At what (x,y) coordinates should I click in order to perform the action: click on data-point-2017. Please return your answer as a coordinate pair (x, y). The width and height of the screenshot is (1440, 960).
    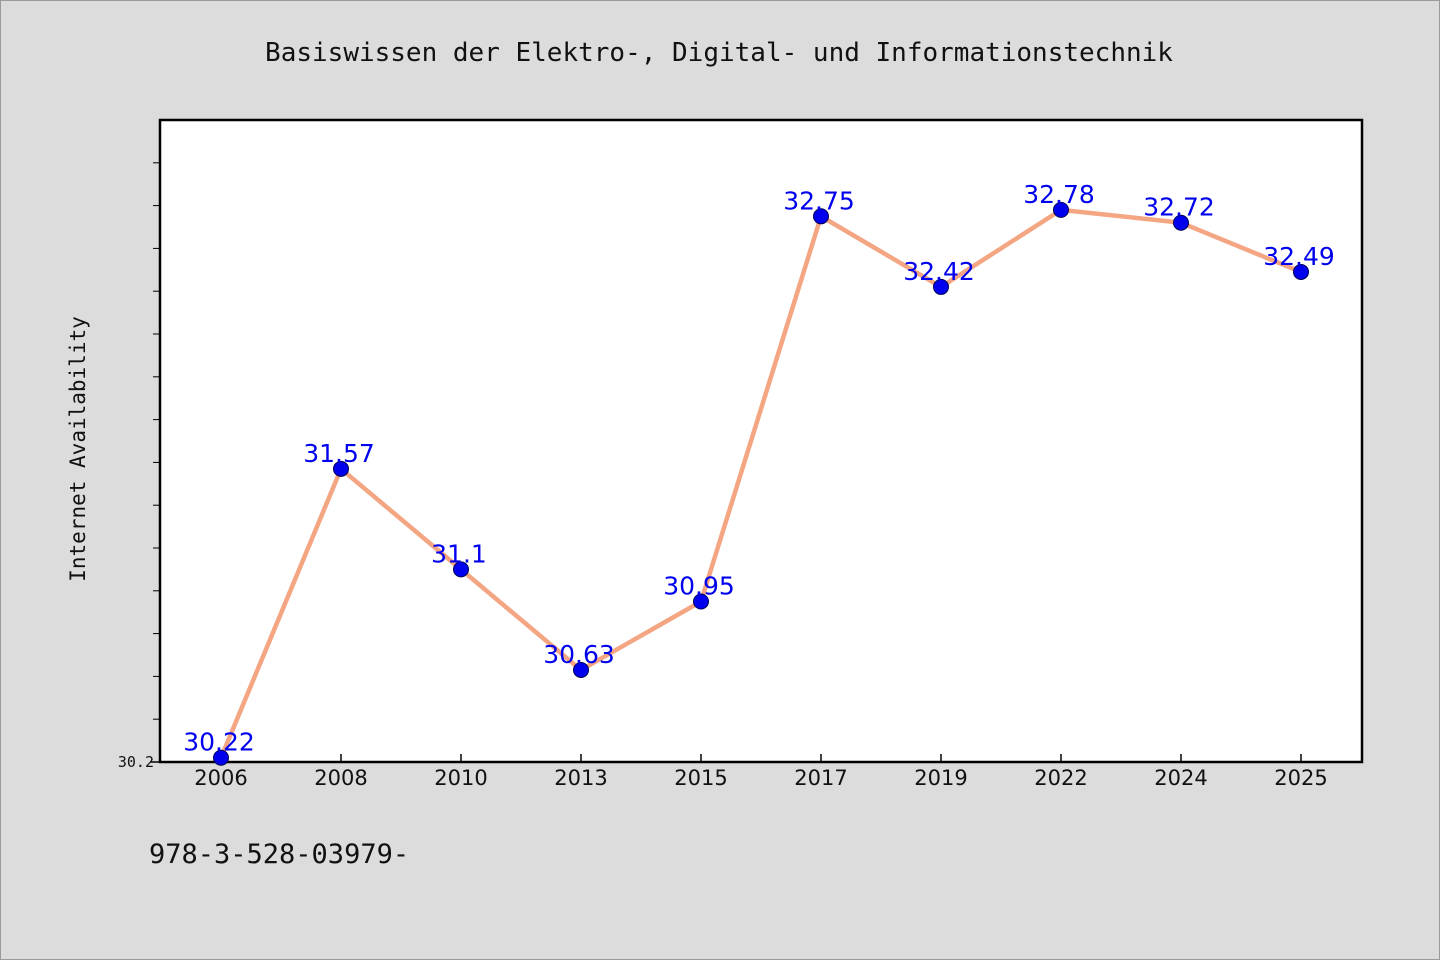
    Looking at the image, I should click on (821, 216).